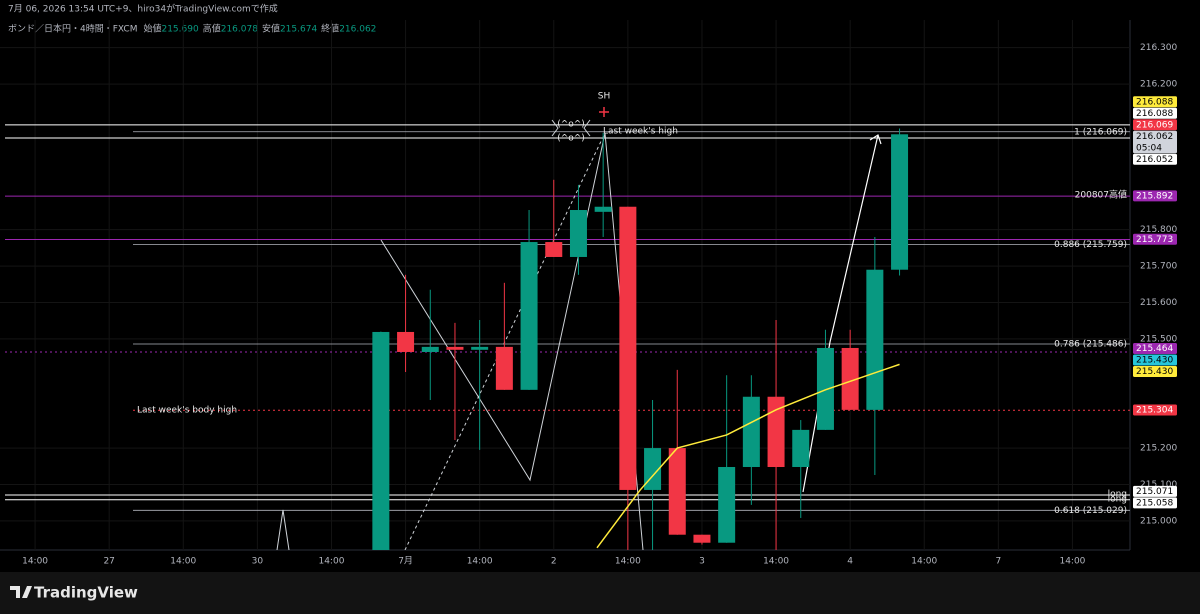 This screenshot has width=1200, height=614. I want to click on price-badge-text: 215.058, so click(1154, 504).